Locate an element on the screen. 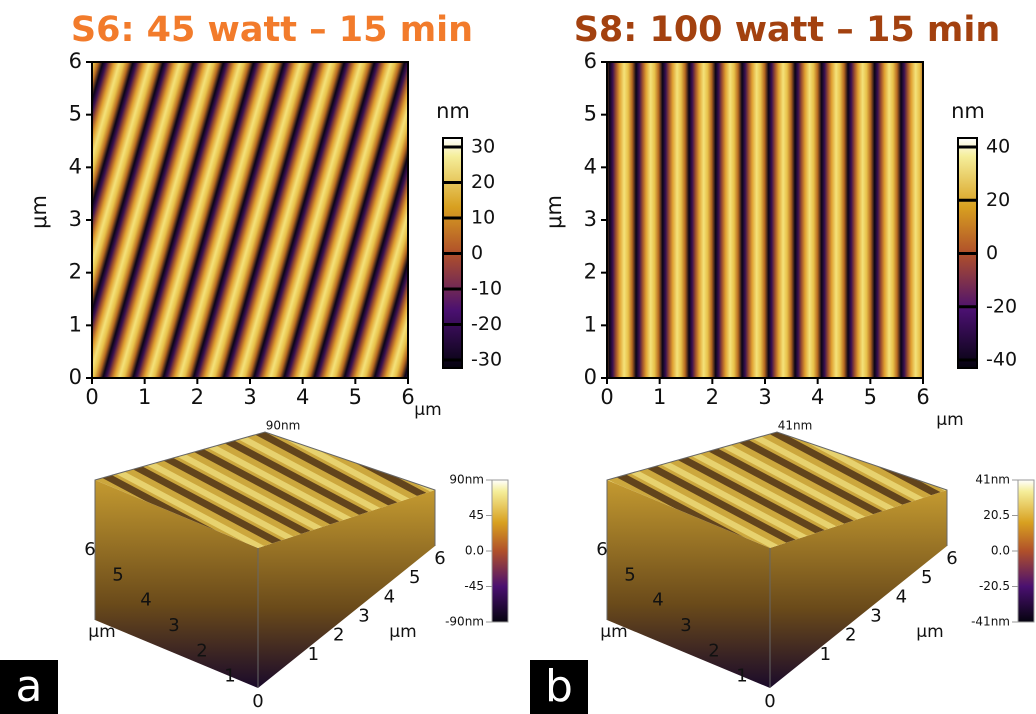 The height and width of the screenshot is (714, 1036). panel-letter: a is located at coordinates (29, 686).